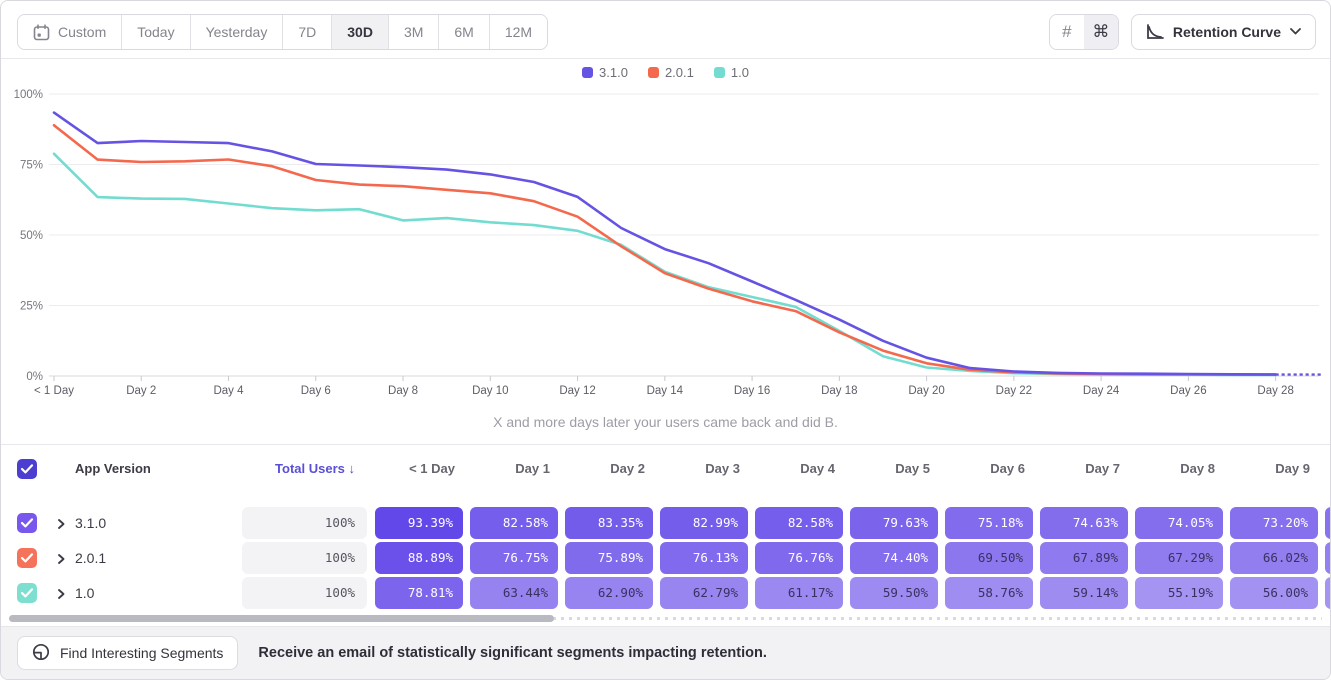 This screenshot has width=1331, height=680. What do you see at coordinates (27, 558) in the screenshot?
I see `row-checkbox-2.0.1` at bounding box center [27, 558].